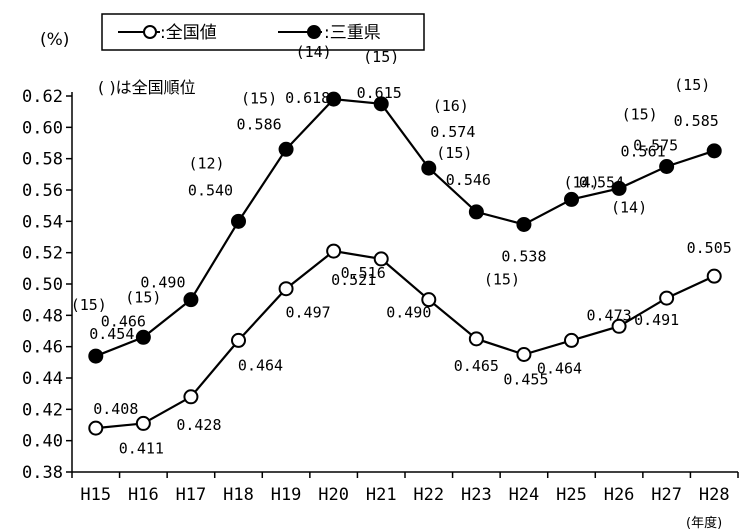  I want to click on x-axis-unit: (年度), so click(704, 523).